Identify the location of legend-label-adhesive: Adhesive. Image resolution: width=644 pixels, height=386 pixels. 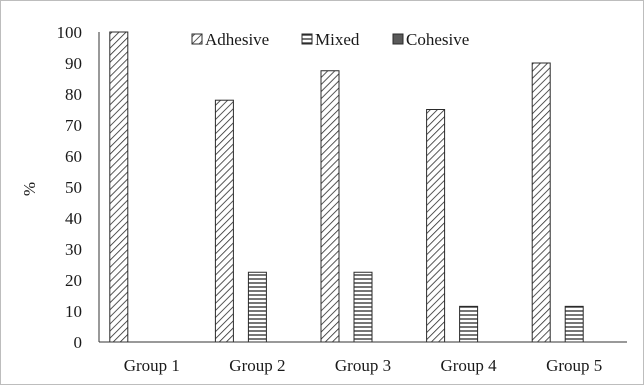
(237, 39).